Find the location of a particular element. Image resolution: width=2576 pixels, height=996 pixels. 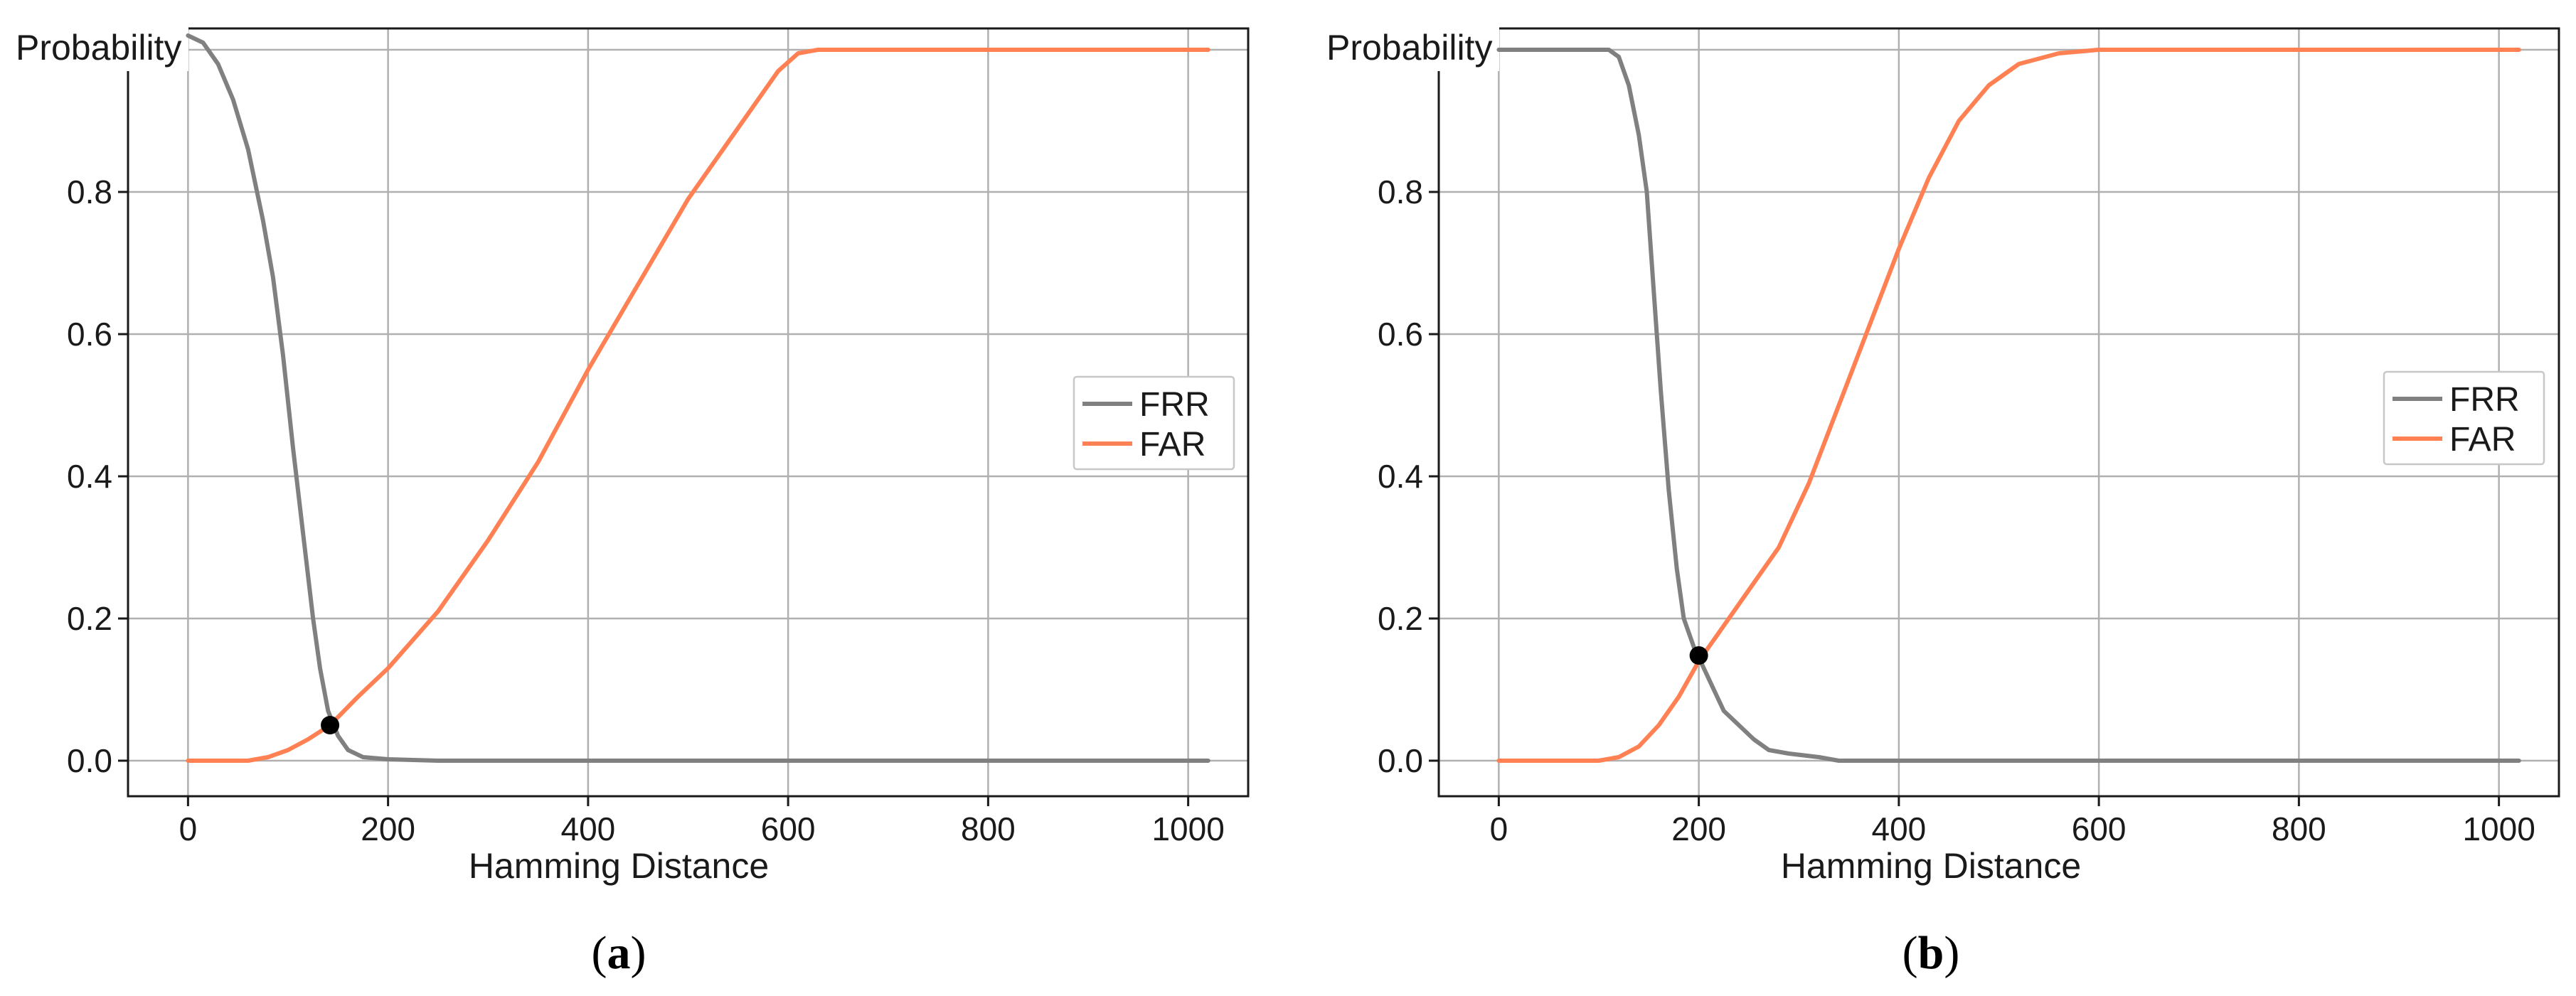

panel-label-letter: a is located at coordinates (619, 953).